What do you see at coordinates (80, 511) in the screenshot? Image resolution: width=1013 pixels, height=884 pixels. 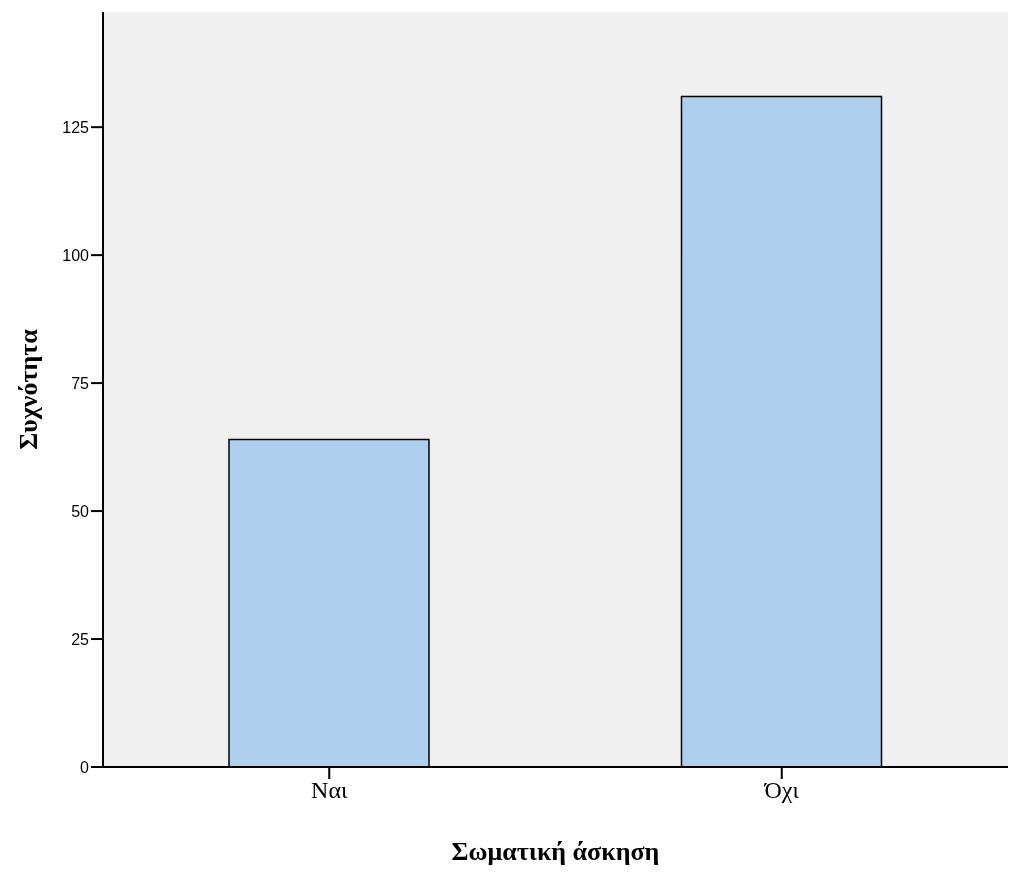 I see `y-tick-label: 50` at bounding box center [80, 511].